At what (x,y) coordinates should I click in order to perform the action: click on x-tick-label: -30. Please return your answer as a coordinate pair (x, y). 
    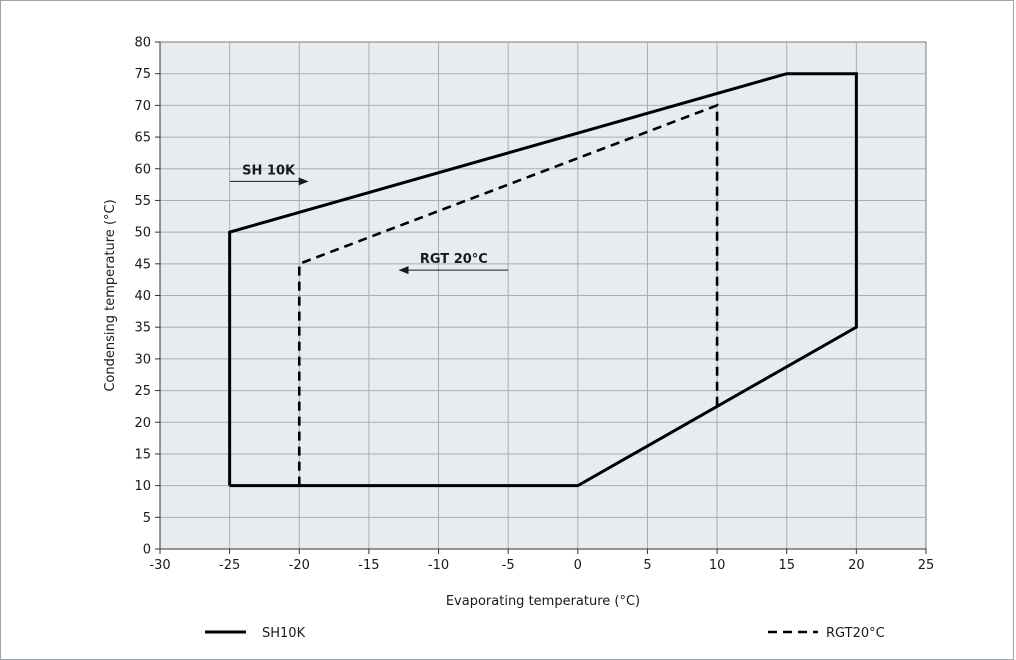
    Looking at the image, I should click on (159, 565).